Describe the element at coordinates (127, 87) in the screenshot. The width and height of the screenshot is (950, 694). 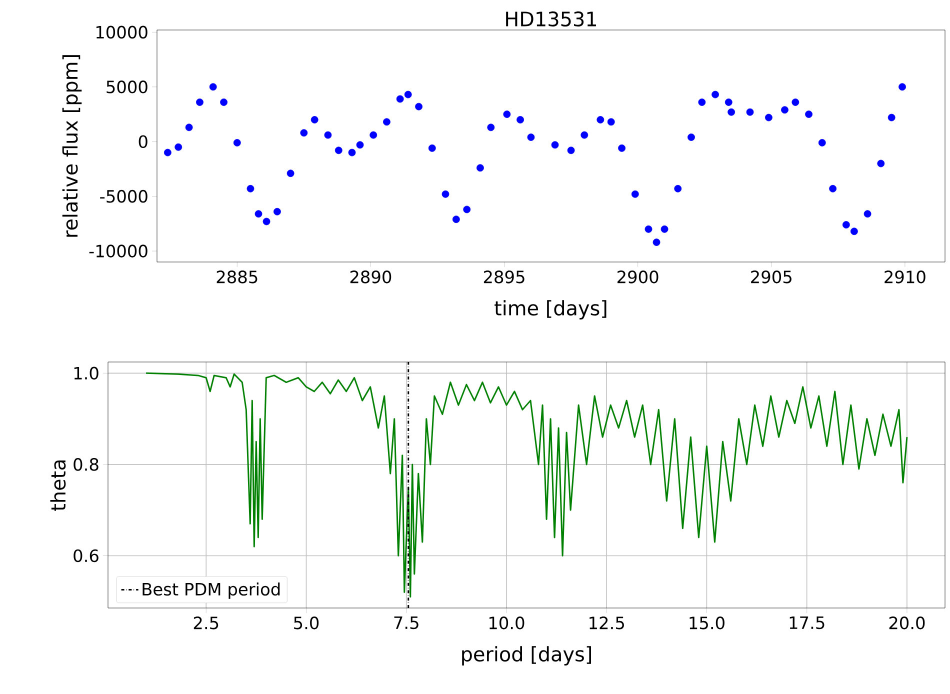
I see `y-tick-label: 5000` at that location.